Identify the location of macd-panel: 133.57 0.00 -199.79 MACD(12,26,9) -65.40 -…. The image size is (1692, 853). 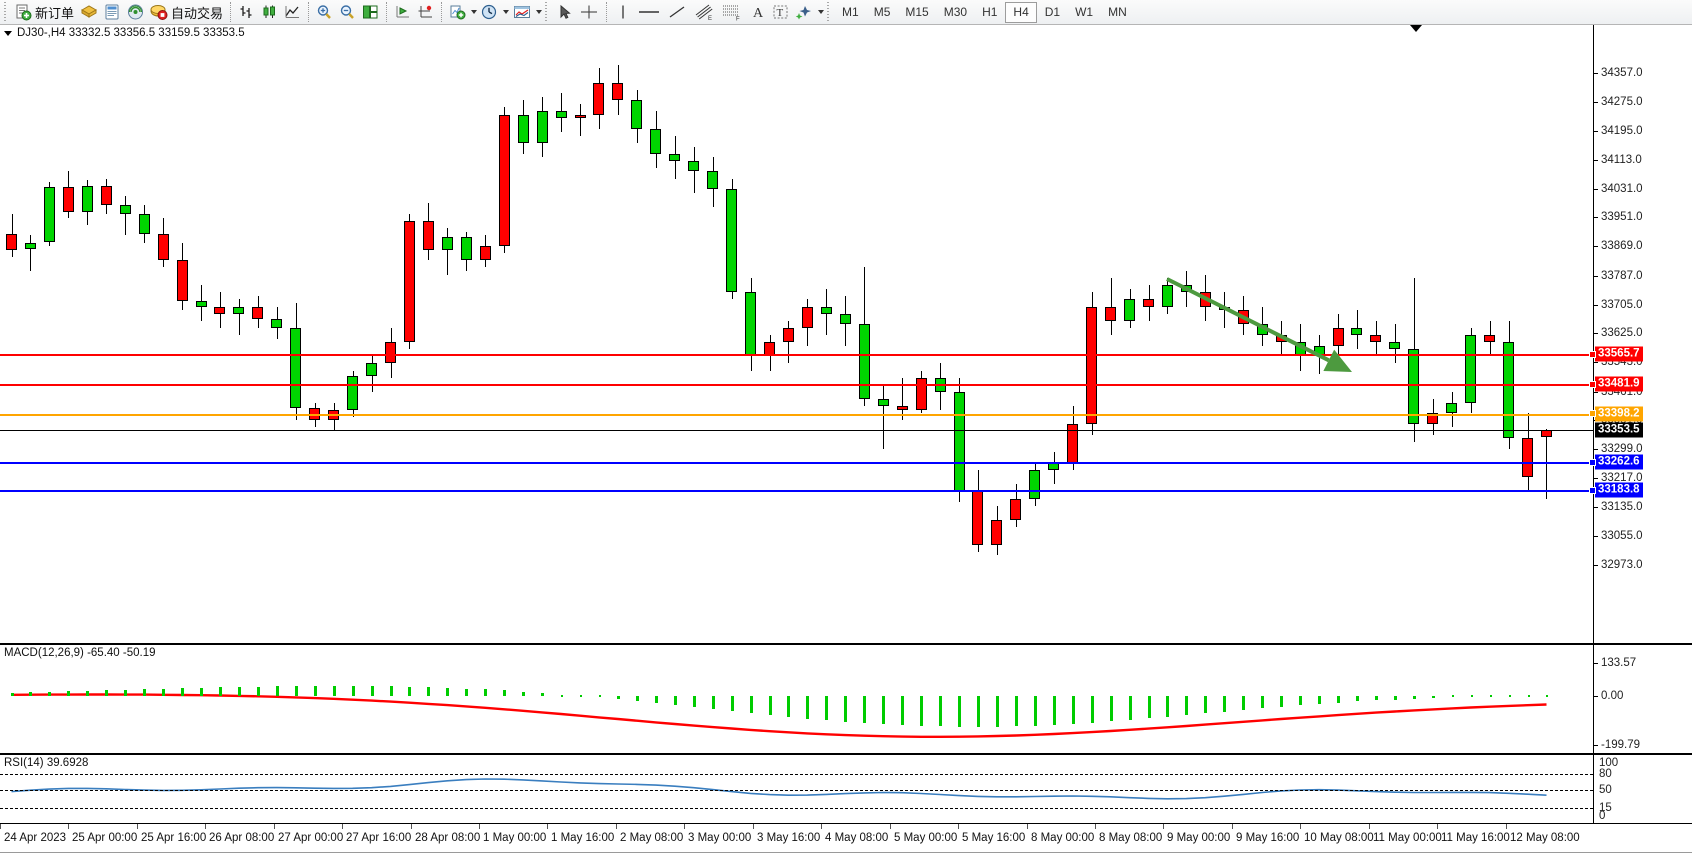
(846, 699).